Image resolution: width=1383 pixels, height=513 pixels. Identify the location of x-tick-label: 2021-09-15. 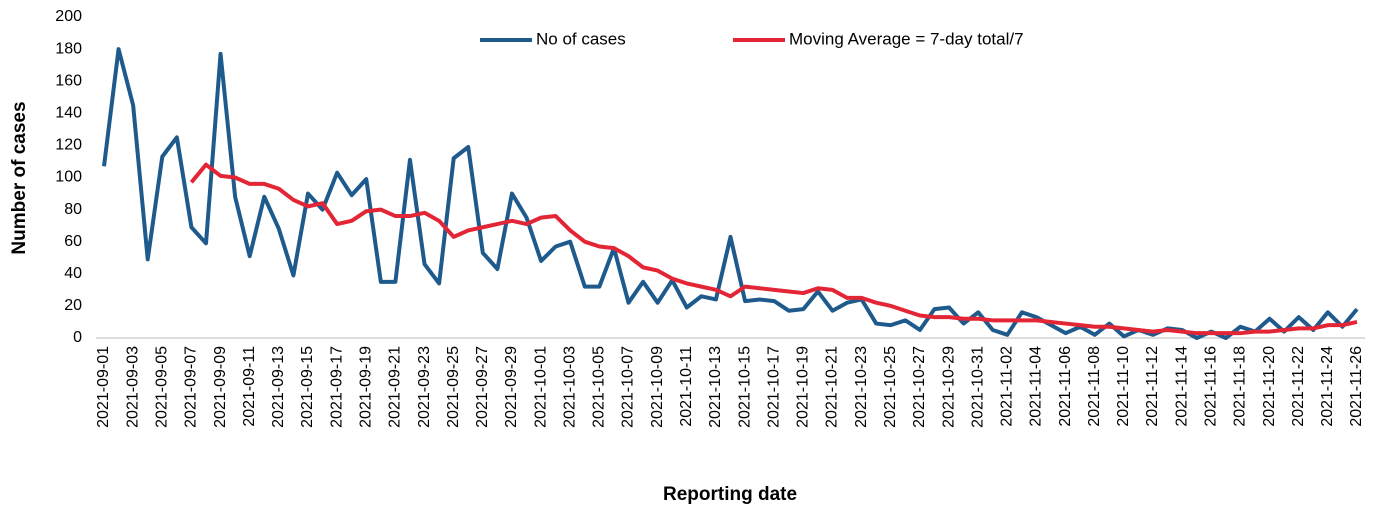
(307, 387).